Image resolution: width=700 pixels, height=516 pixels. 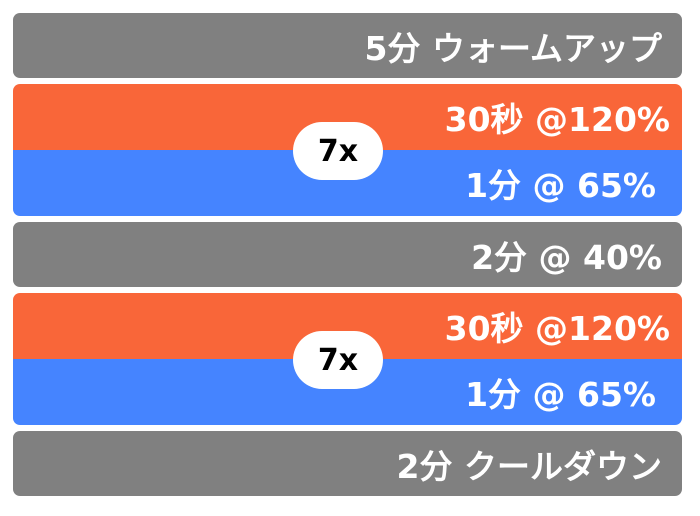 What do you see at coordinates (513, 48) in the screenshot?
I see `step-label: 5分 ウォームアップ` at bounding box center [513, 48].